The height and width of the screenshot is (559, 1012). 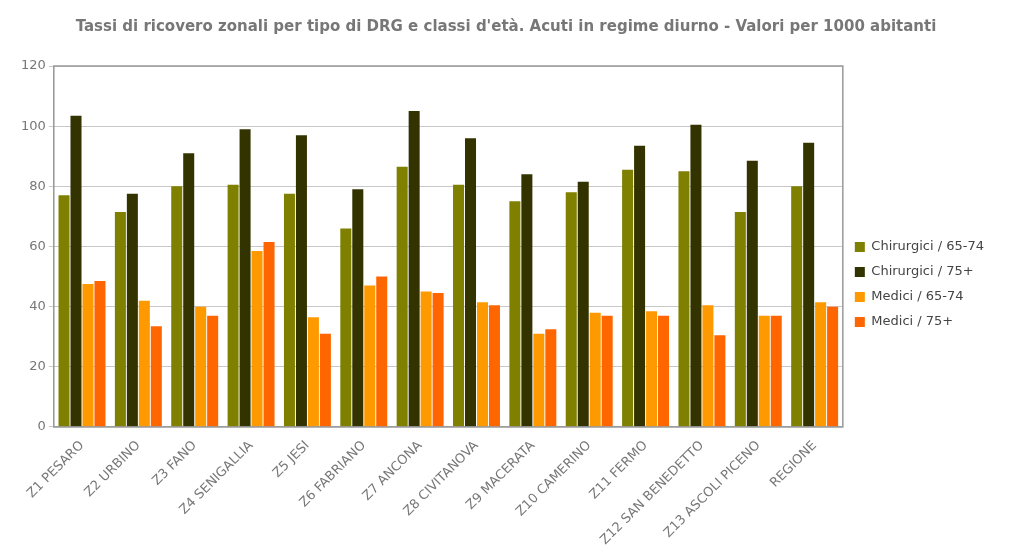 I want to click on y-tick-label: 80, so click(x=37, y=185).